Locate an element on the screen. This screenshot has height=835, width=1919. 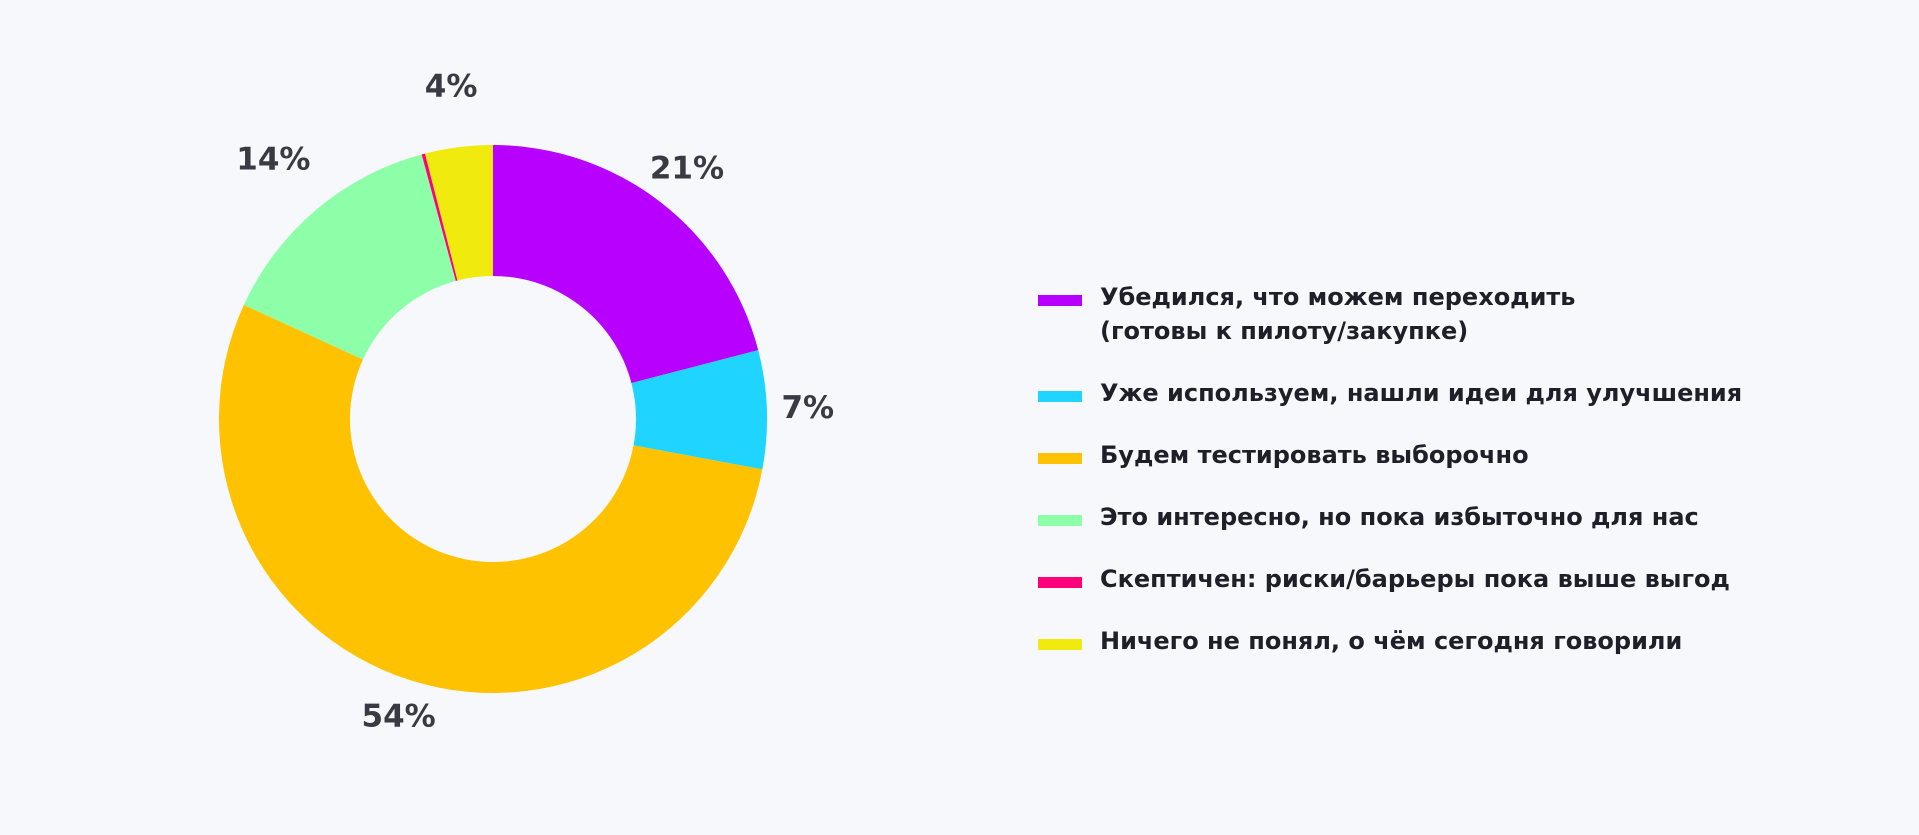
legend-label: Ничего не понял, о чём сегодня говорили is located at coordinates (1391, 641).